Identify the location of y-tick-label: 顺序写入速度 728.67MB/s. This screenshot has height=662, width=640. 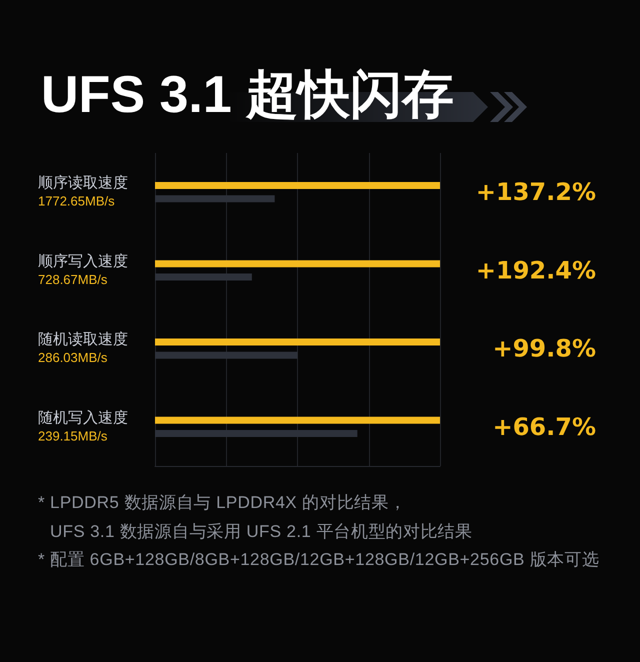
(83, 269).